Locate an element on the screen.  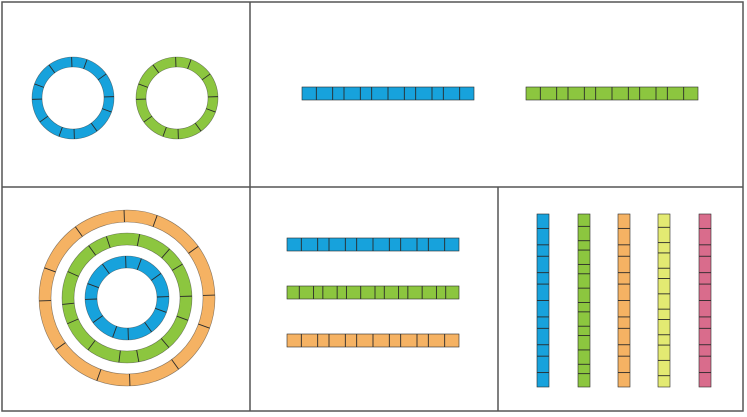
yellow-vertical-strip is located at coordinates (664, 300).